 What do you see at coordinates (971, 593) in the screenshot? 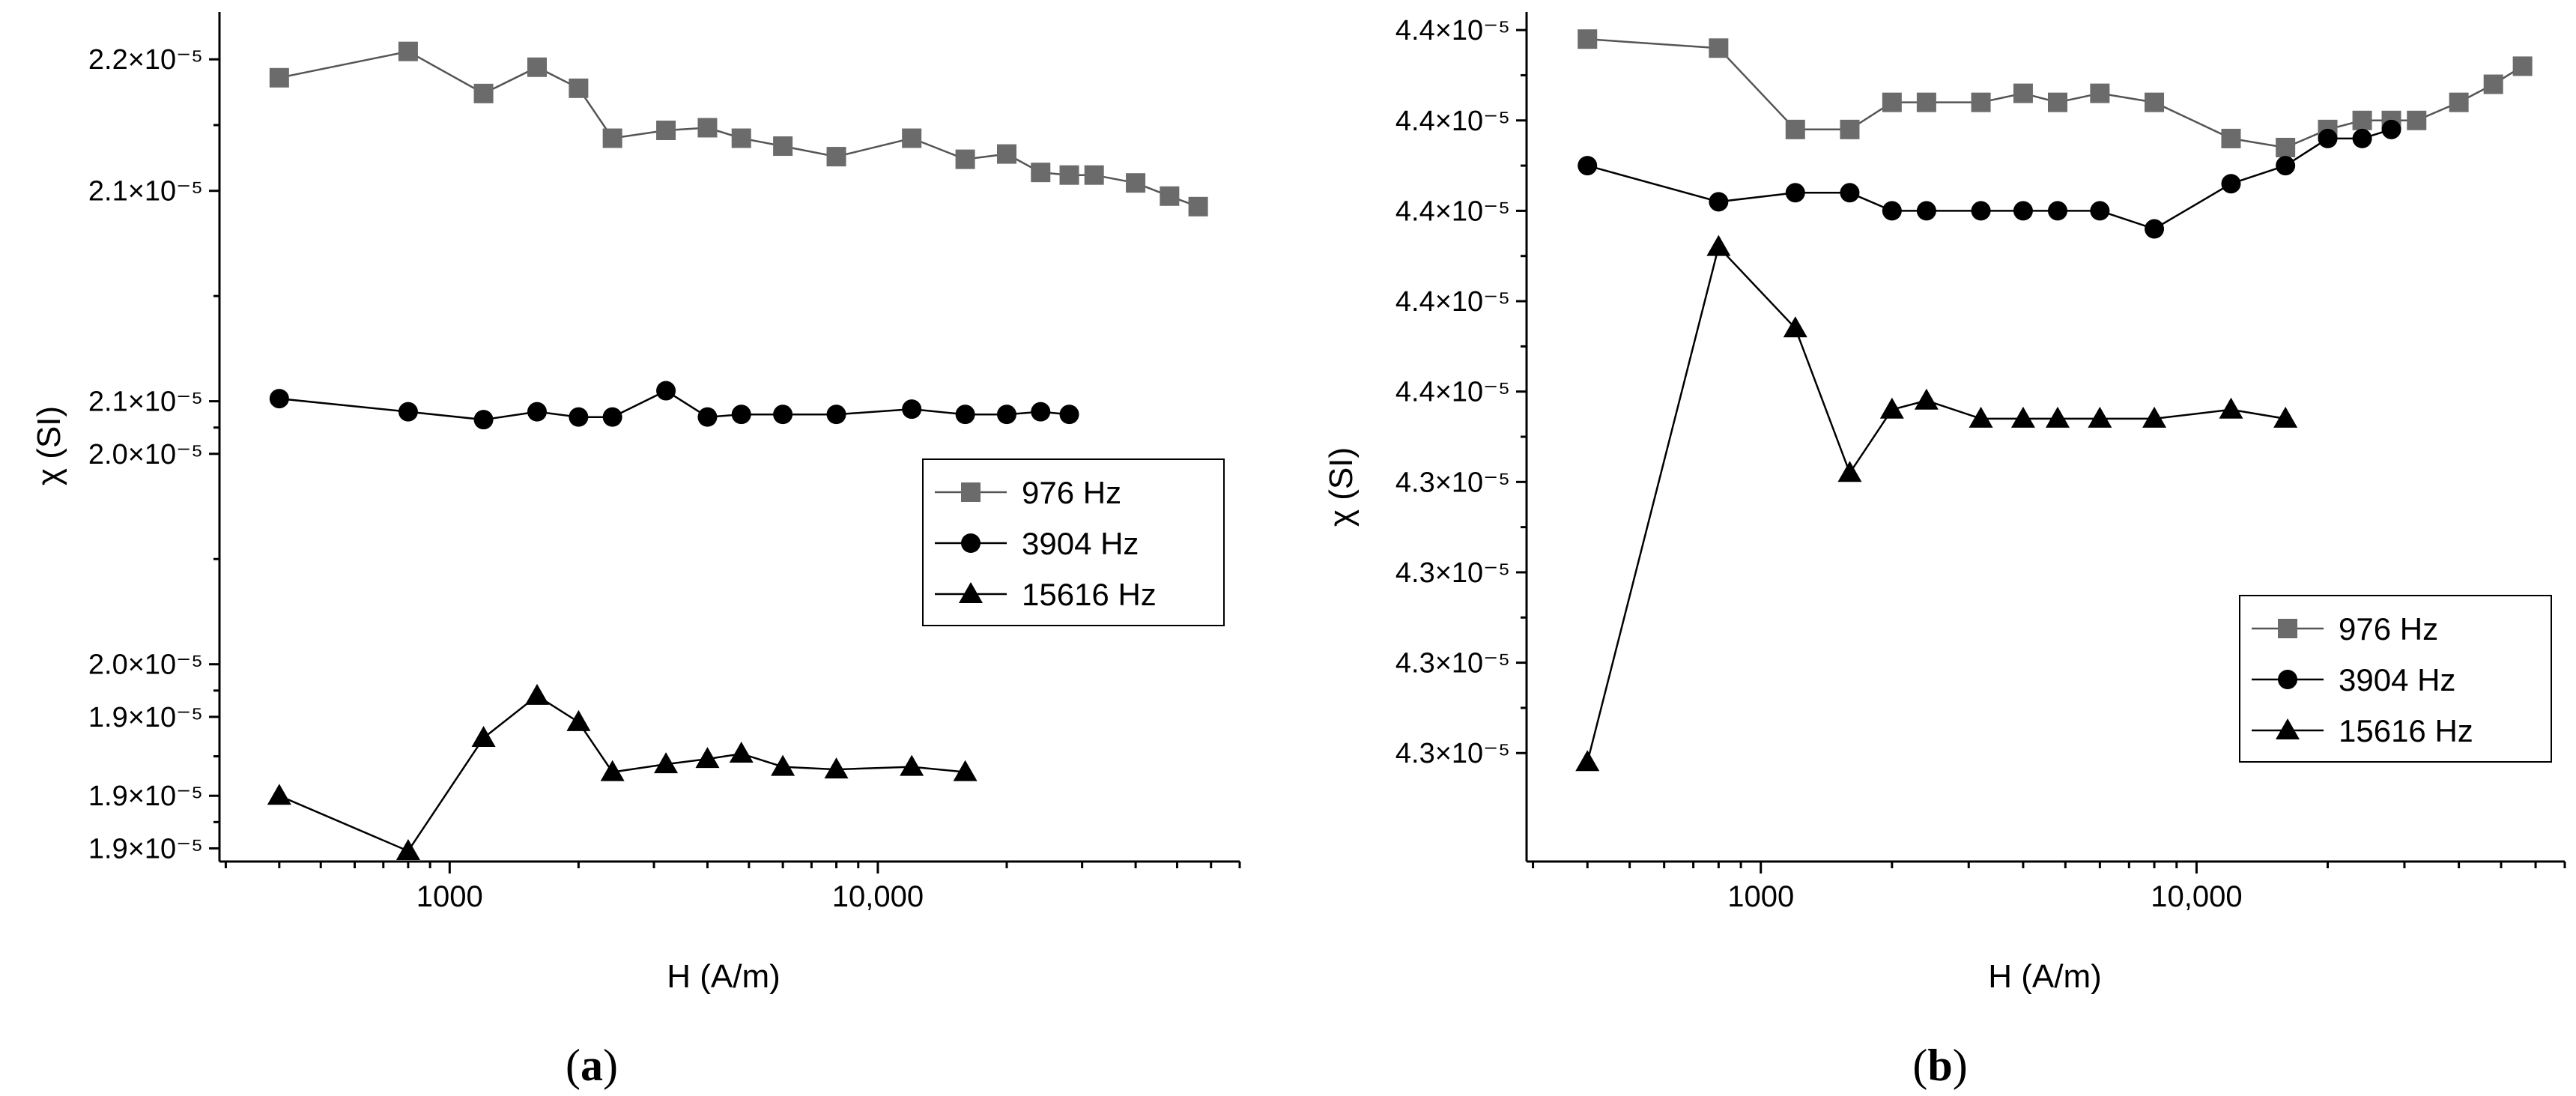
I see `legend-marker-triangle` at bounding box center [971, 593].